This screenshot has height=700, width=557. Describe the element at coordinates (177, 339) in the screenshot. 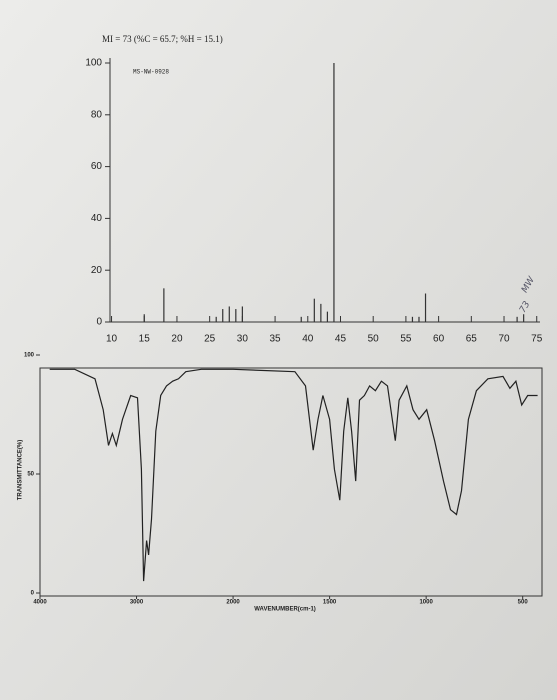

I see `x-tick-label: 20` at that location.